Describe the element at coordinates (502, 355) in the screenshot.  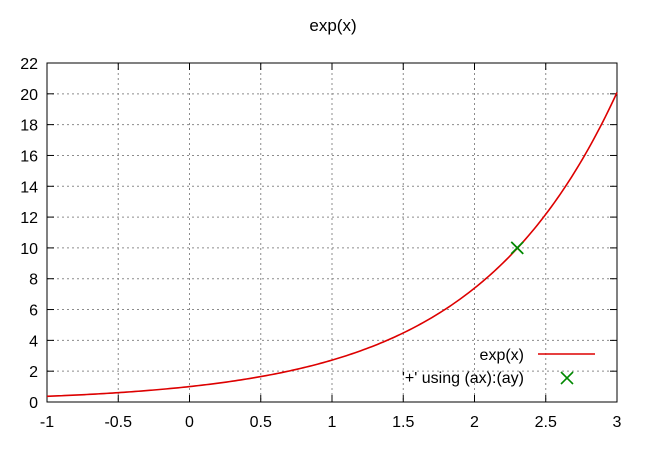
I see `legend-label-exp: exp(x)` at that location.